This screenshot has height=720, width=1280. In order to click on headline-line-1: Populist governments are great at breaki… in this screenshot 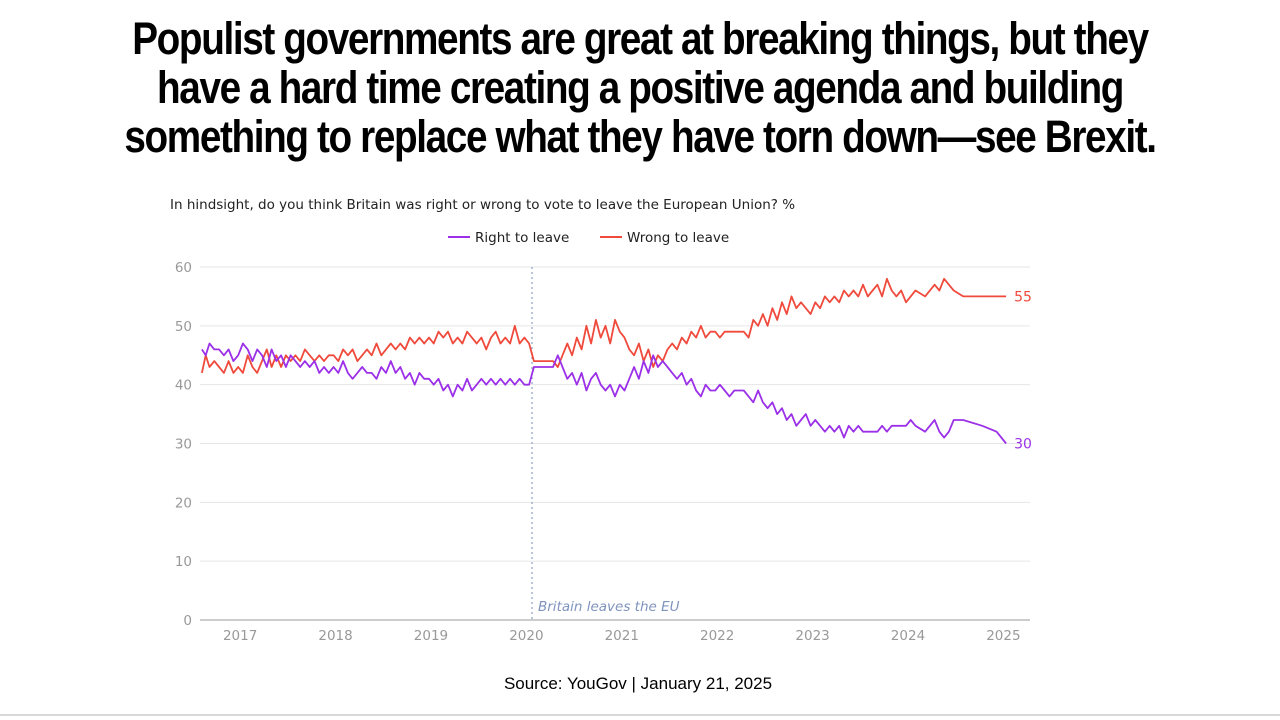, I will do `click(640, 38)`.